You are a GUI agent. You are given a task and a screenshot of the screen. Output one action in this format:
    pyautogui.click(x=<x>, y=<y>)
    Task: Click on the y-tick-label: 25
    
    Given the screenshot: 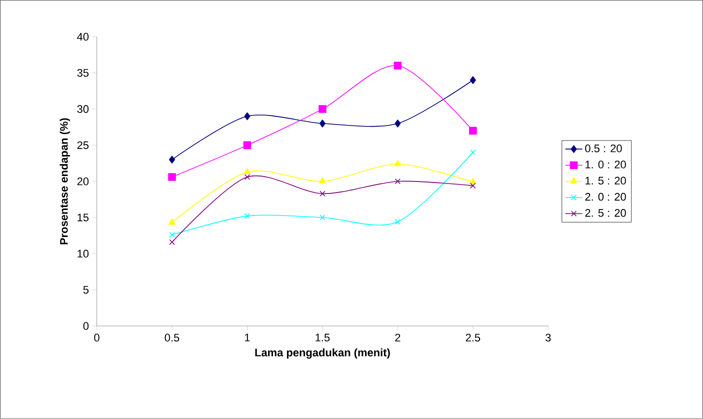 What is the action you would take?
    pyautogui.click(x=83, y=145)
    